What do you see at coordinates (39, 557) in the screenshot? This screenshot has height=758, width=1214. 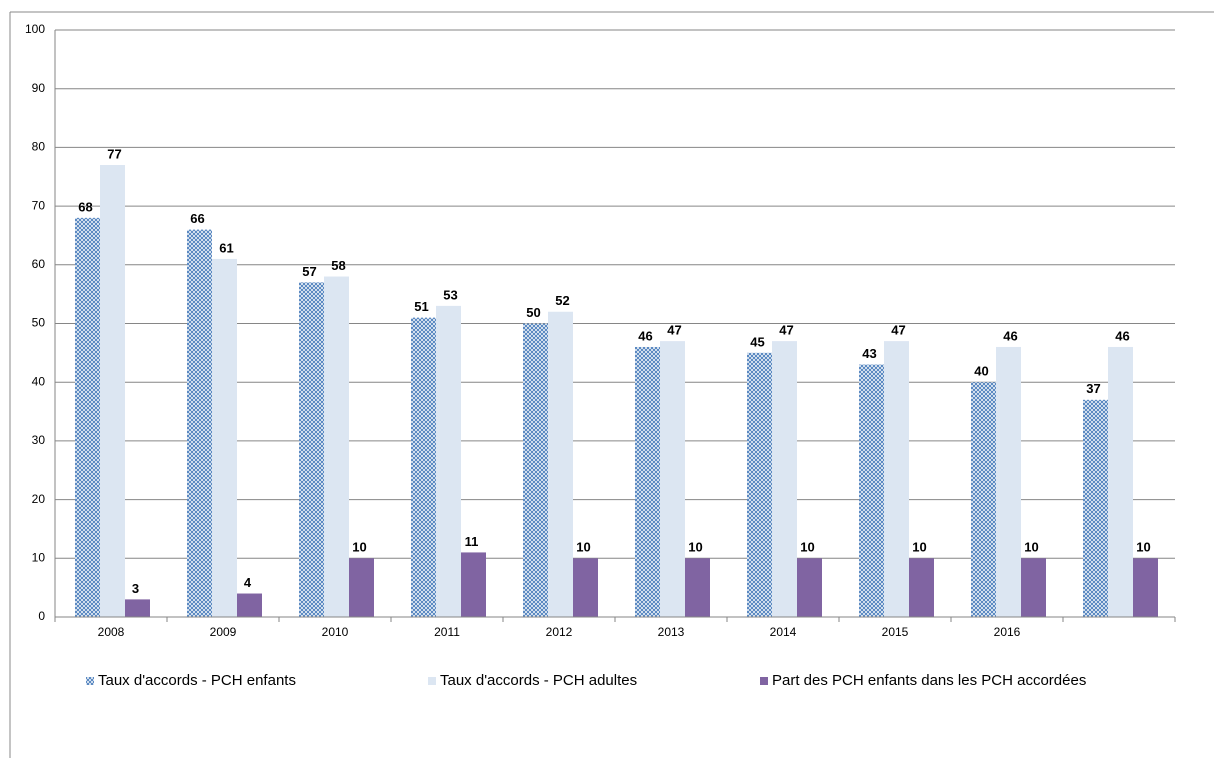 I see `y-tick-label: 10` at bounding box center [39, 557].